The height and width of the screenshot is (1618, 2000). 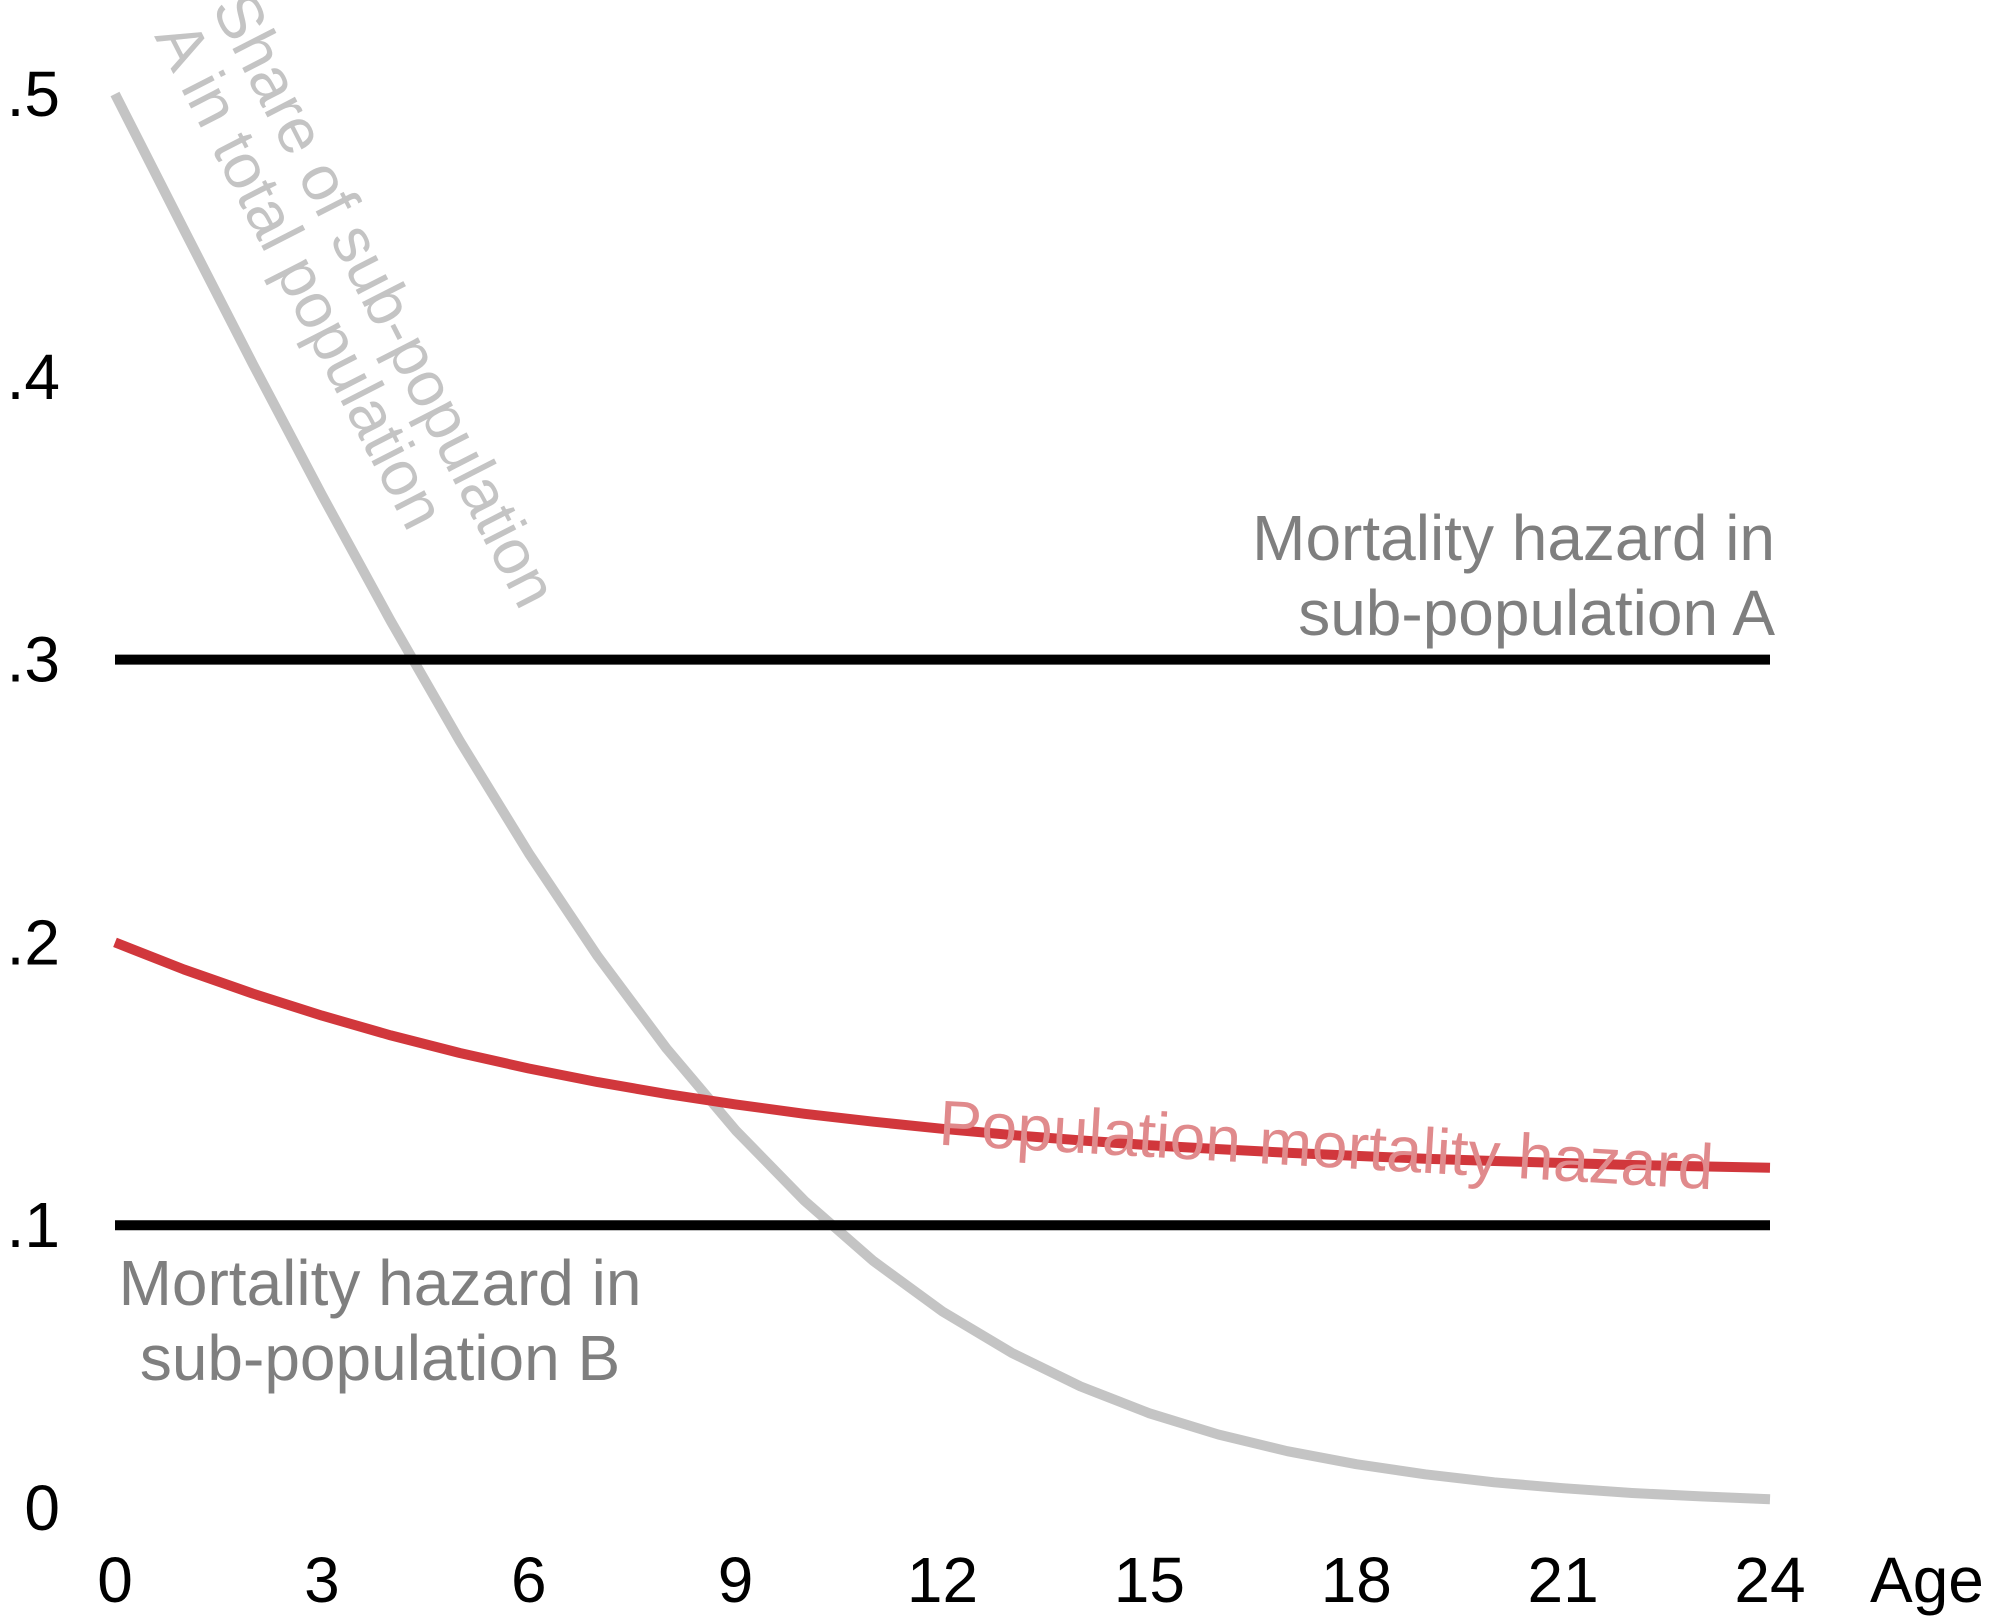 I want to click on series-label-2: Population mortality hazard, so click(x=1326, y=1145).